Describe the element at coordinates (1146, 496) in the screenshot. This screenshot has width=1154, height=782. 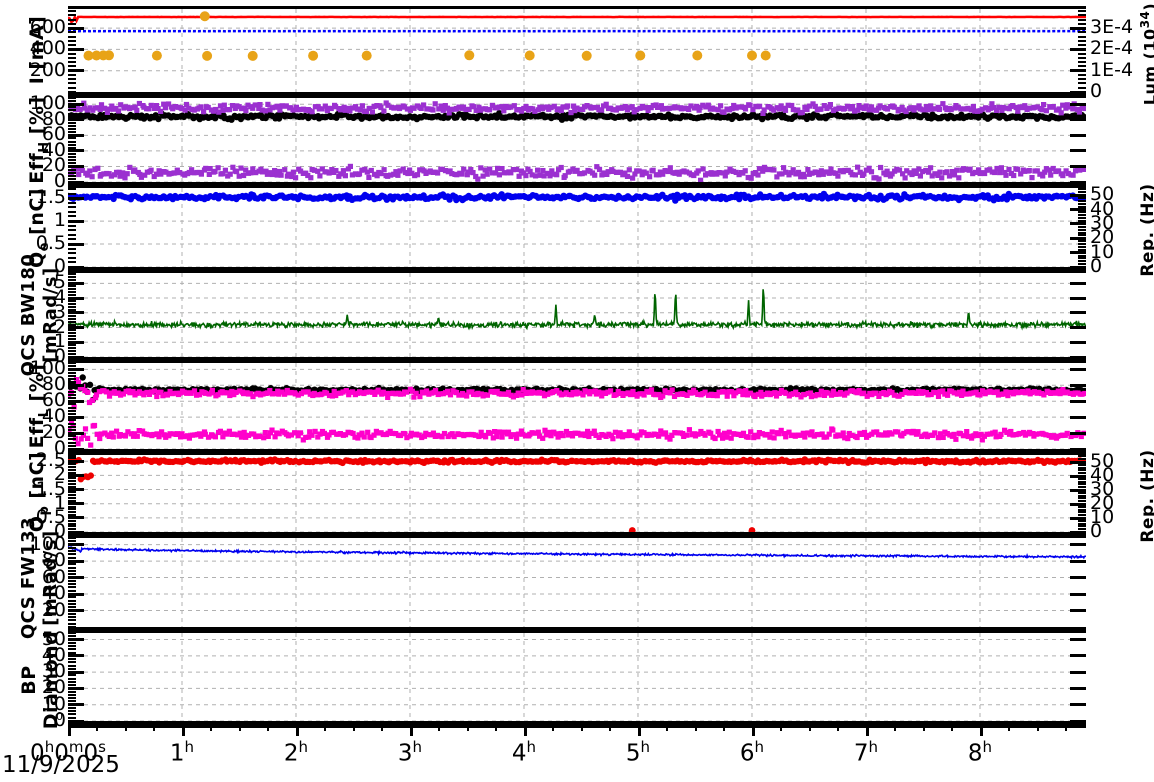
I see `ytitle-right-rep-qp: Rep. (Hz)` at that location.